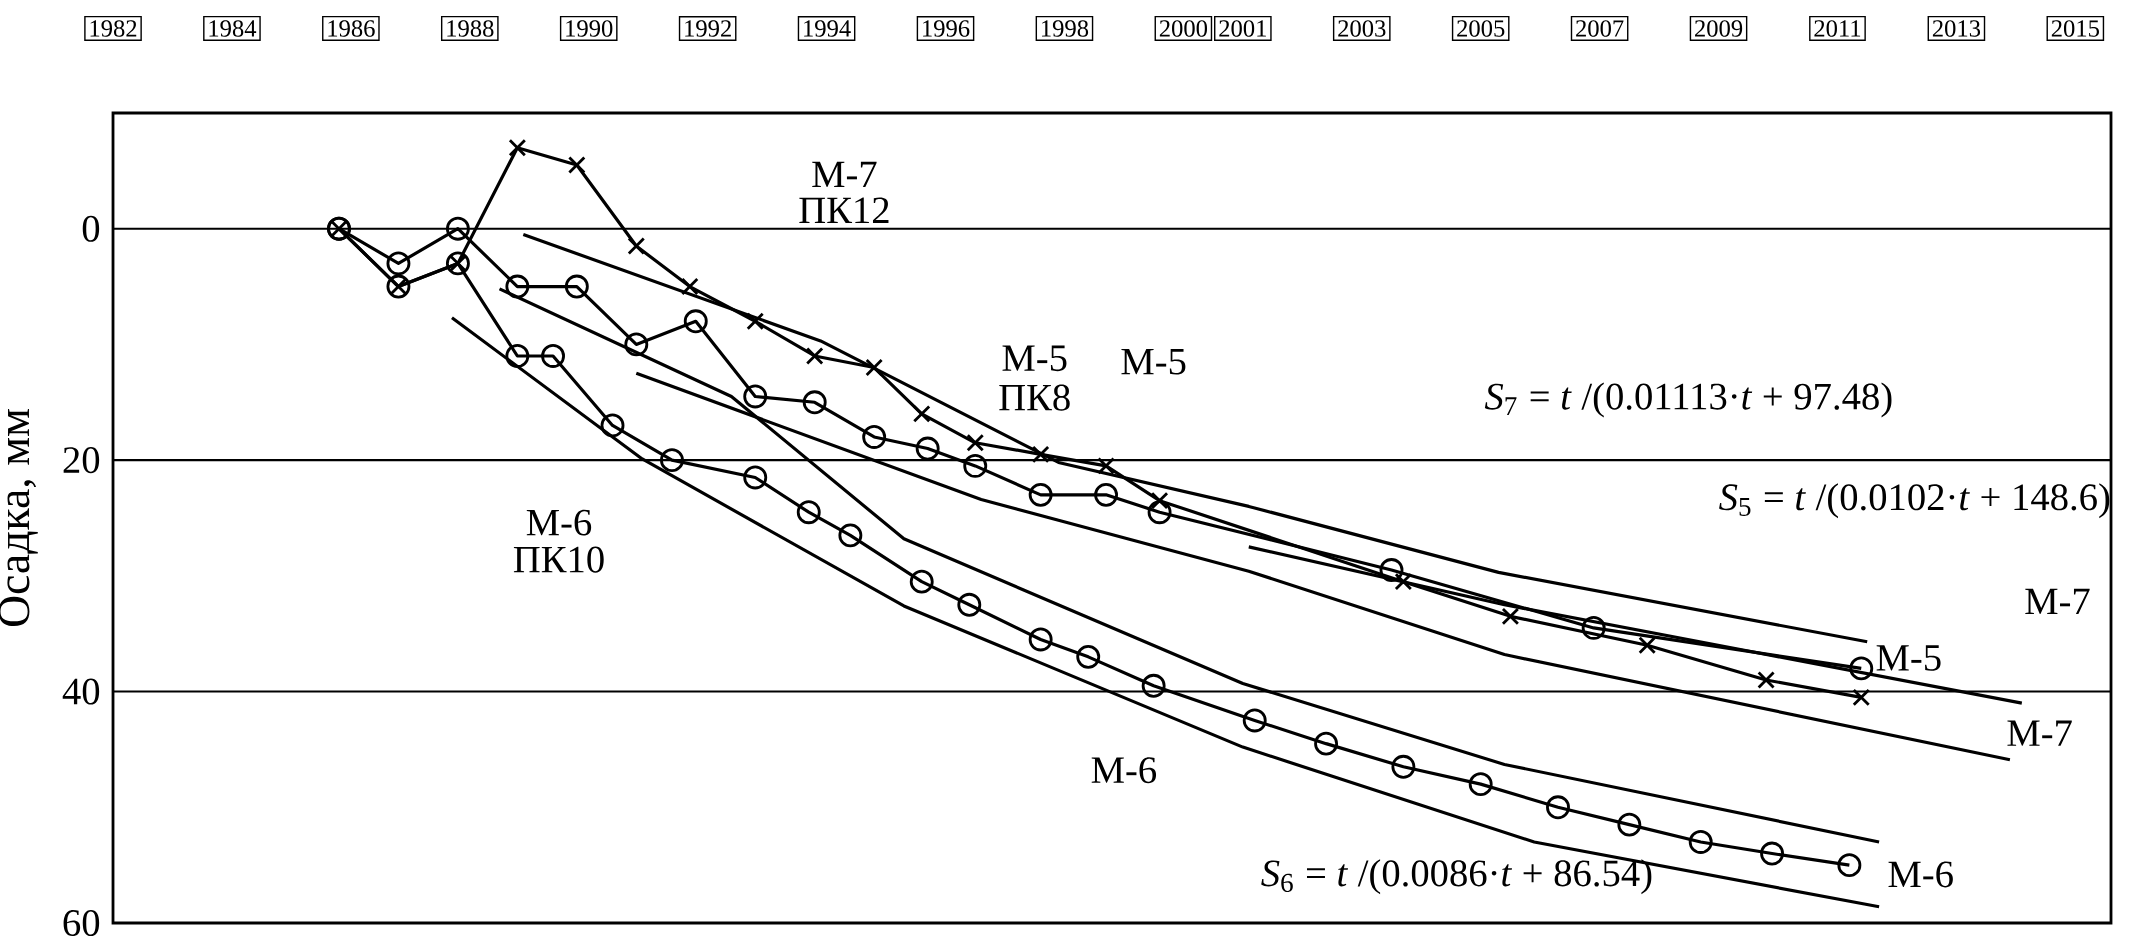 The height and width of the screenshot is (942, 2129). What do you see at coordinates (1362, 28) in the screenshot?
I see `x-tick-label: 2003` at bounding box center [1362, 28].